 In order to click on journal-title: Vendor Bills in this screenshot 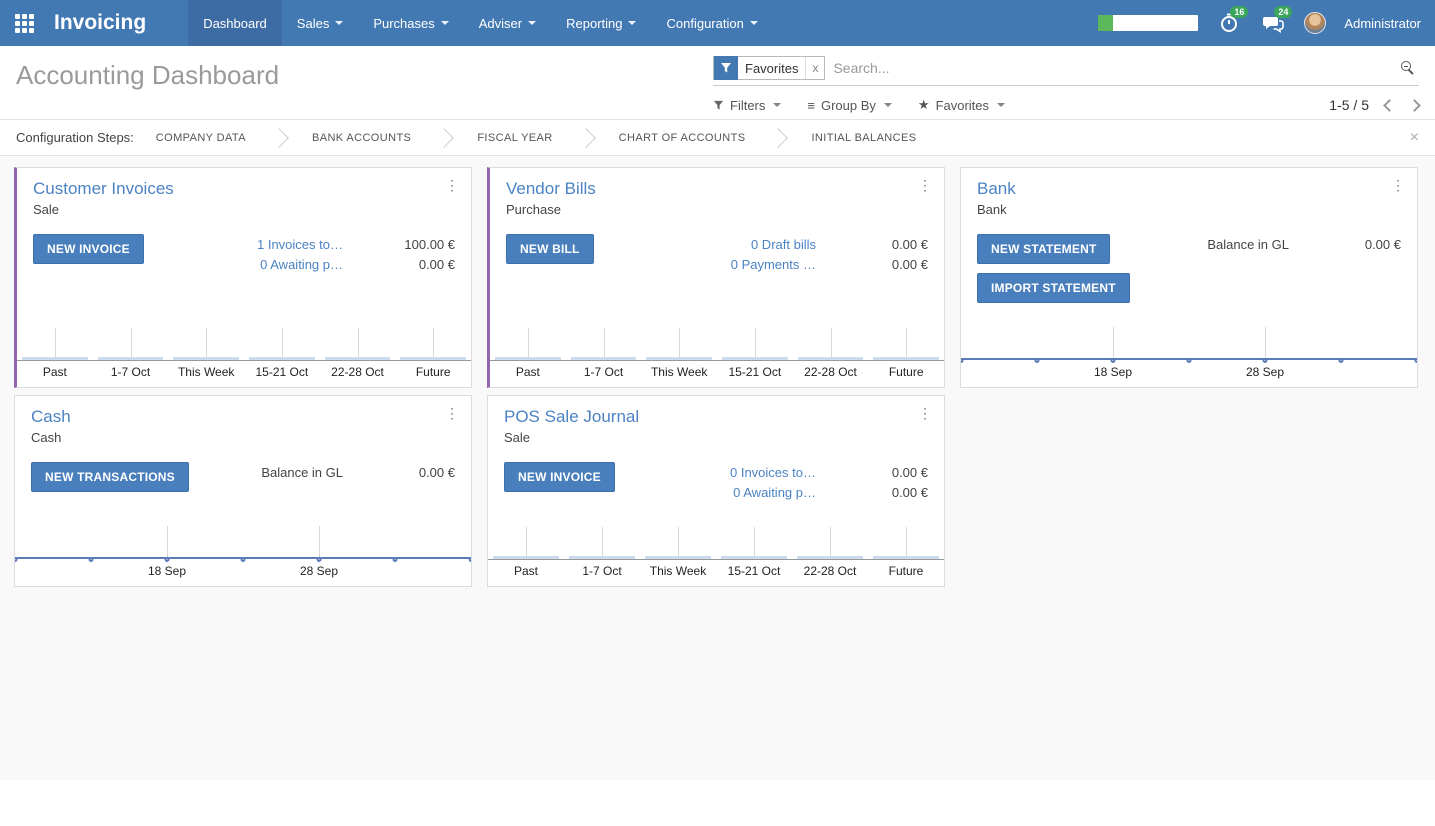, I will do `click(551, 188)`.